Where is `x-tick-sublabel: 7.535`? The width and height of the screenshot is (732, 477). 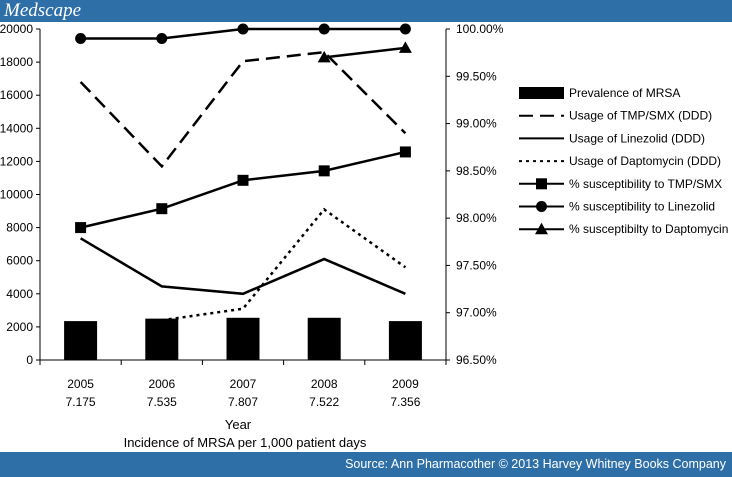
x-tick-sublabel: 7.535 is located at coordinates (162, 402).